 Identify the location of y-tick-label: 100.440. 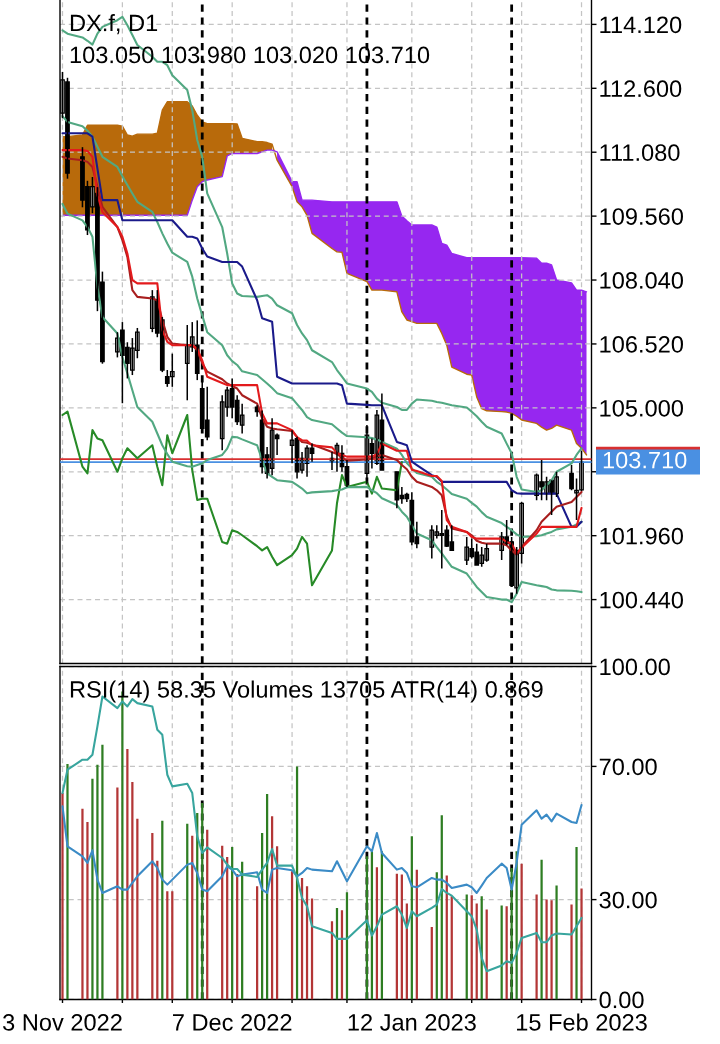
(642, 600).